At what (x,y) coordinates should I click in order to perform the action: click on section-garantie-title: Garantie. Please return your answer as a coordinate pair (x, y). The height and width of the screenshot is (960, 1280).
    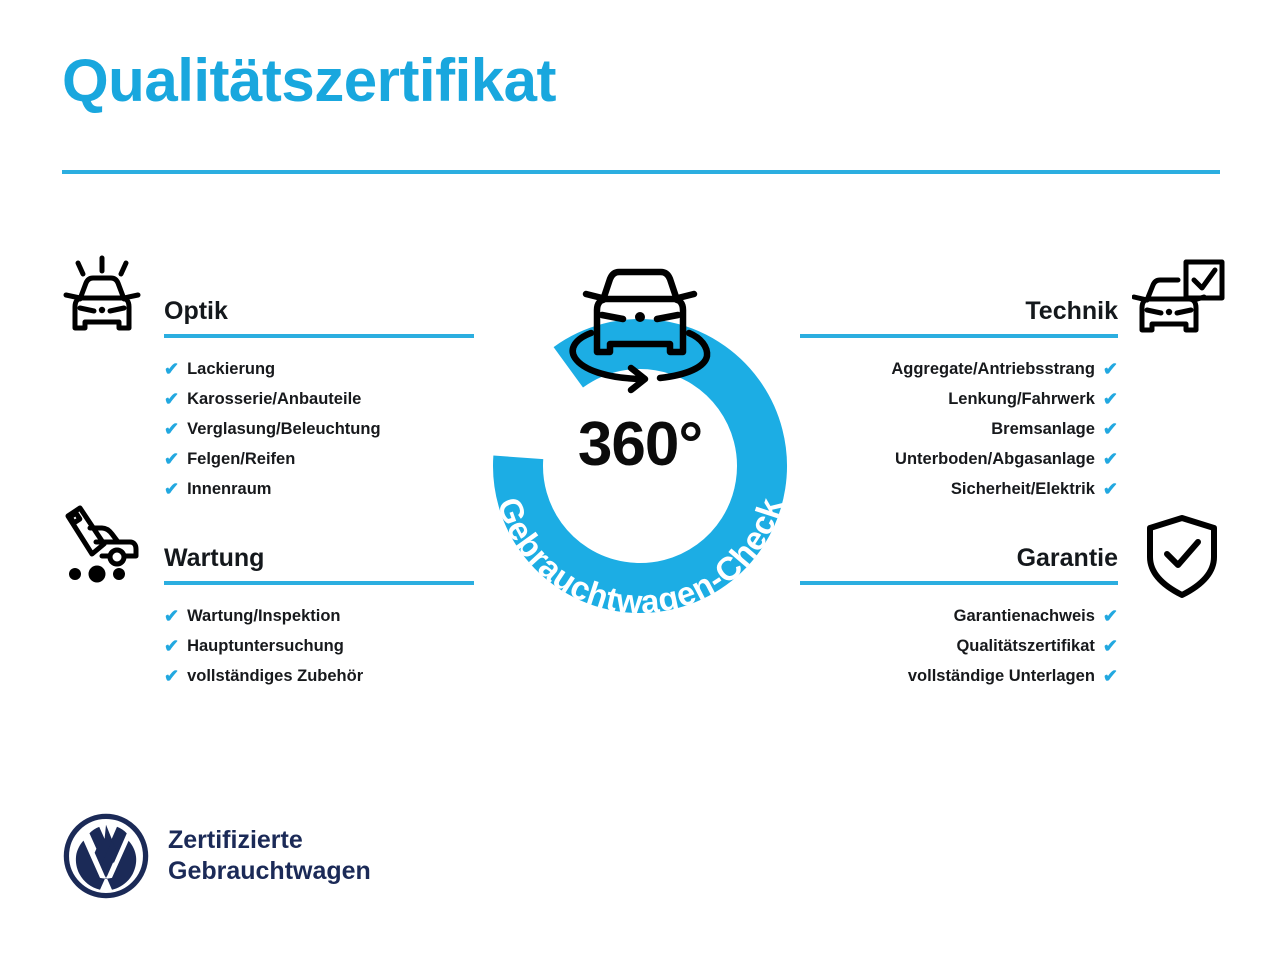
    Looking at the image, I should click on (1067, 558).